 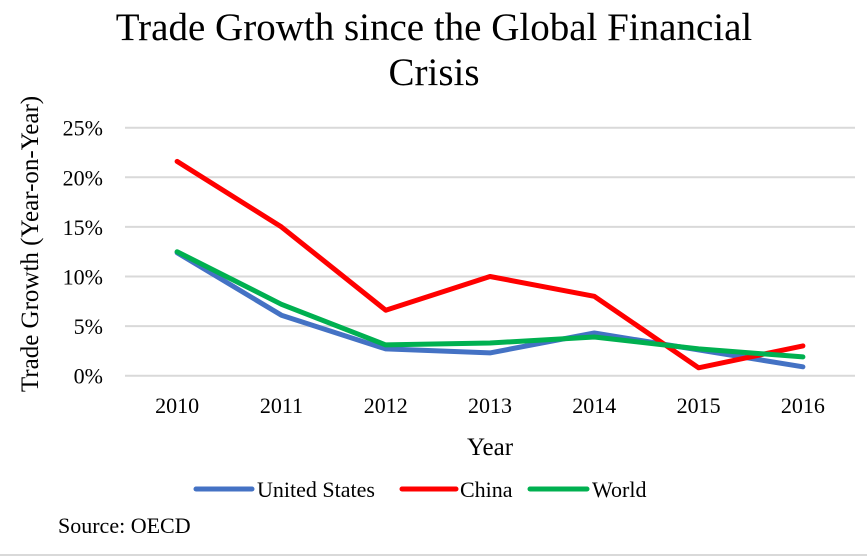 I want to click on x-tick-label: 2015, so click(x=699, y=405).